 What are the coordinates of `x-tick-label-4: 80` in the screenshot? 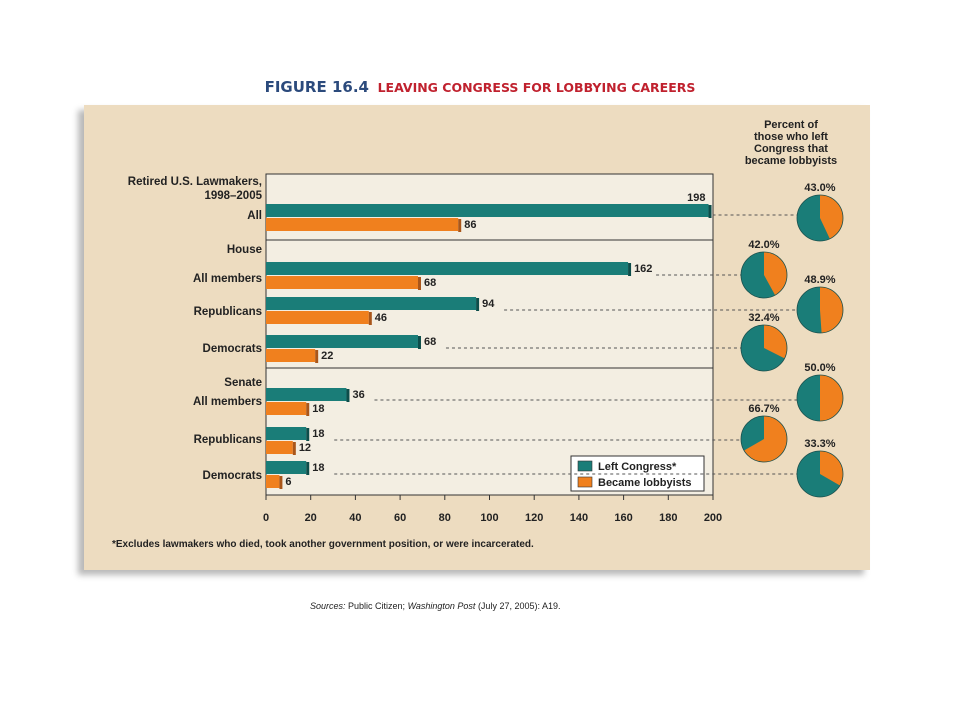 It's located at (445, 518).